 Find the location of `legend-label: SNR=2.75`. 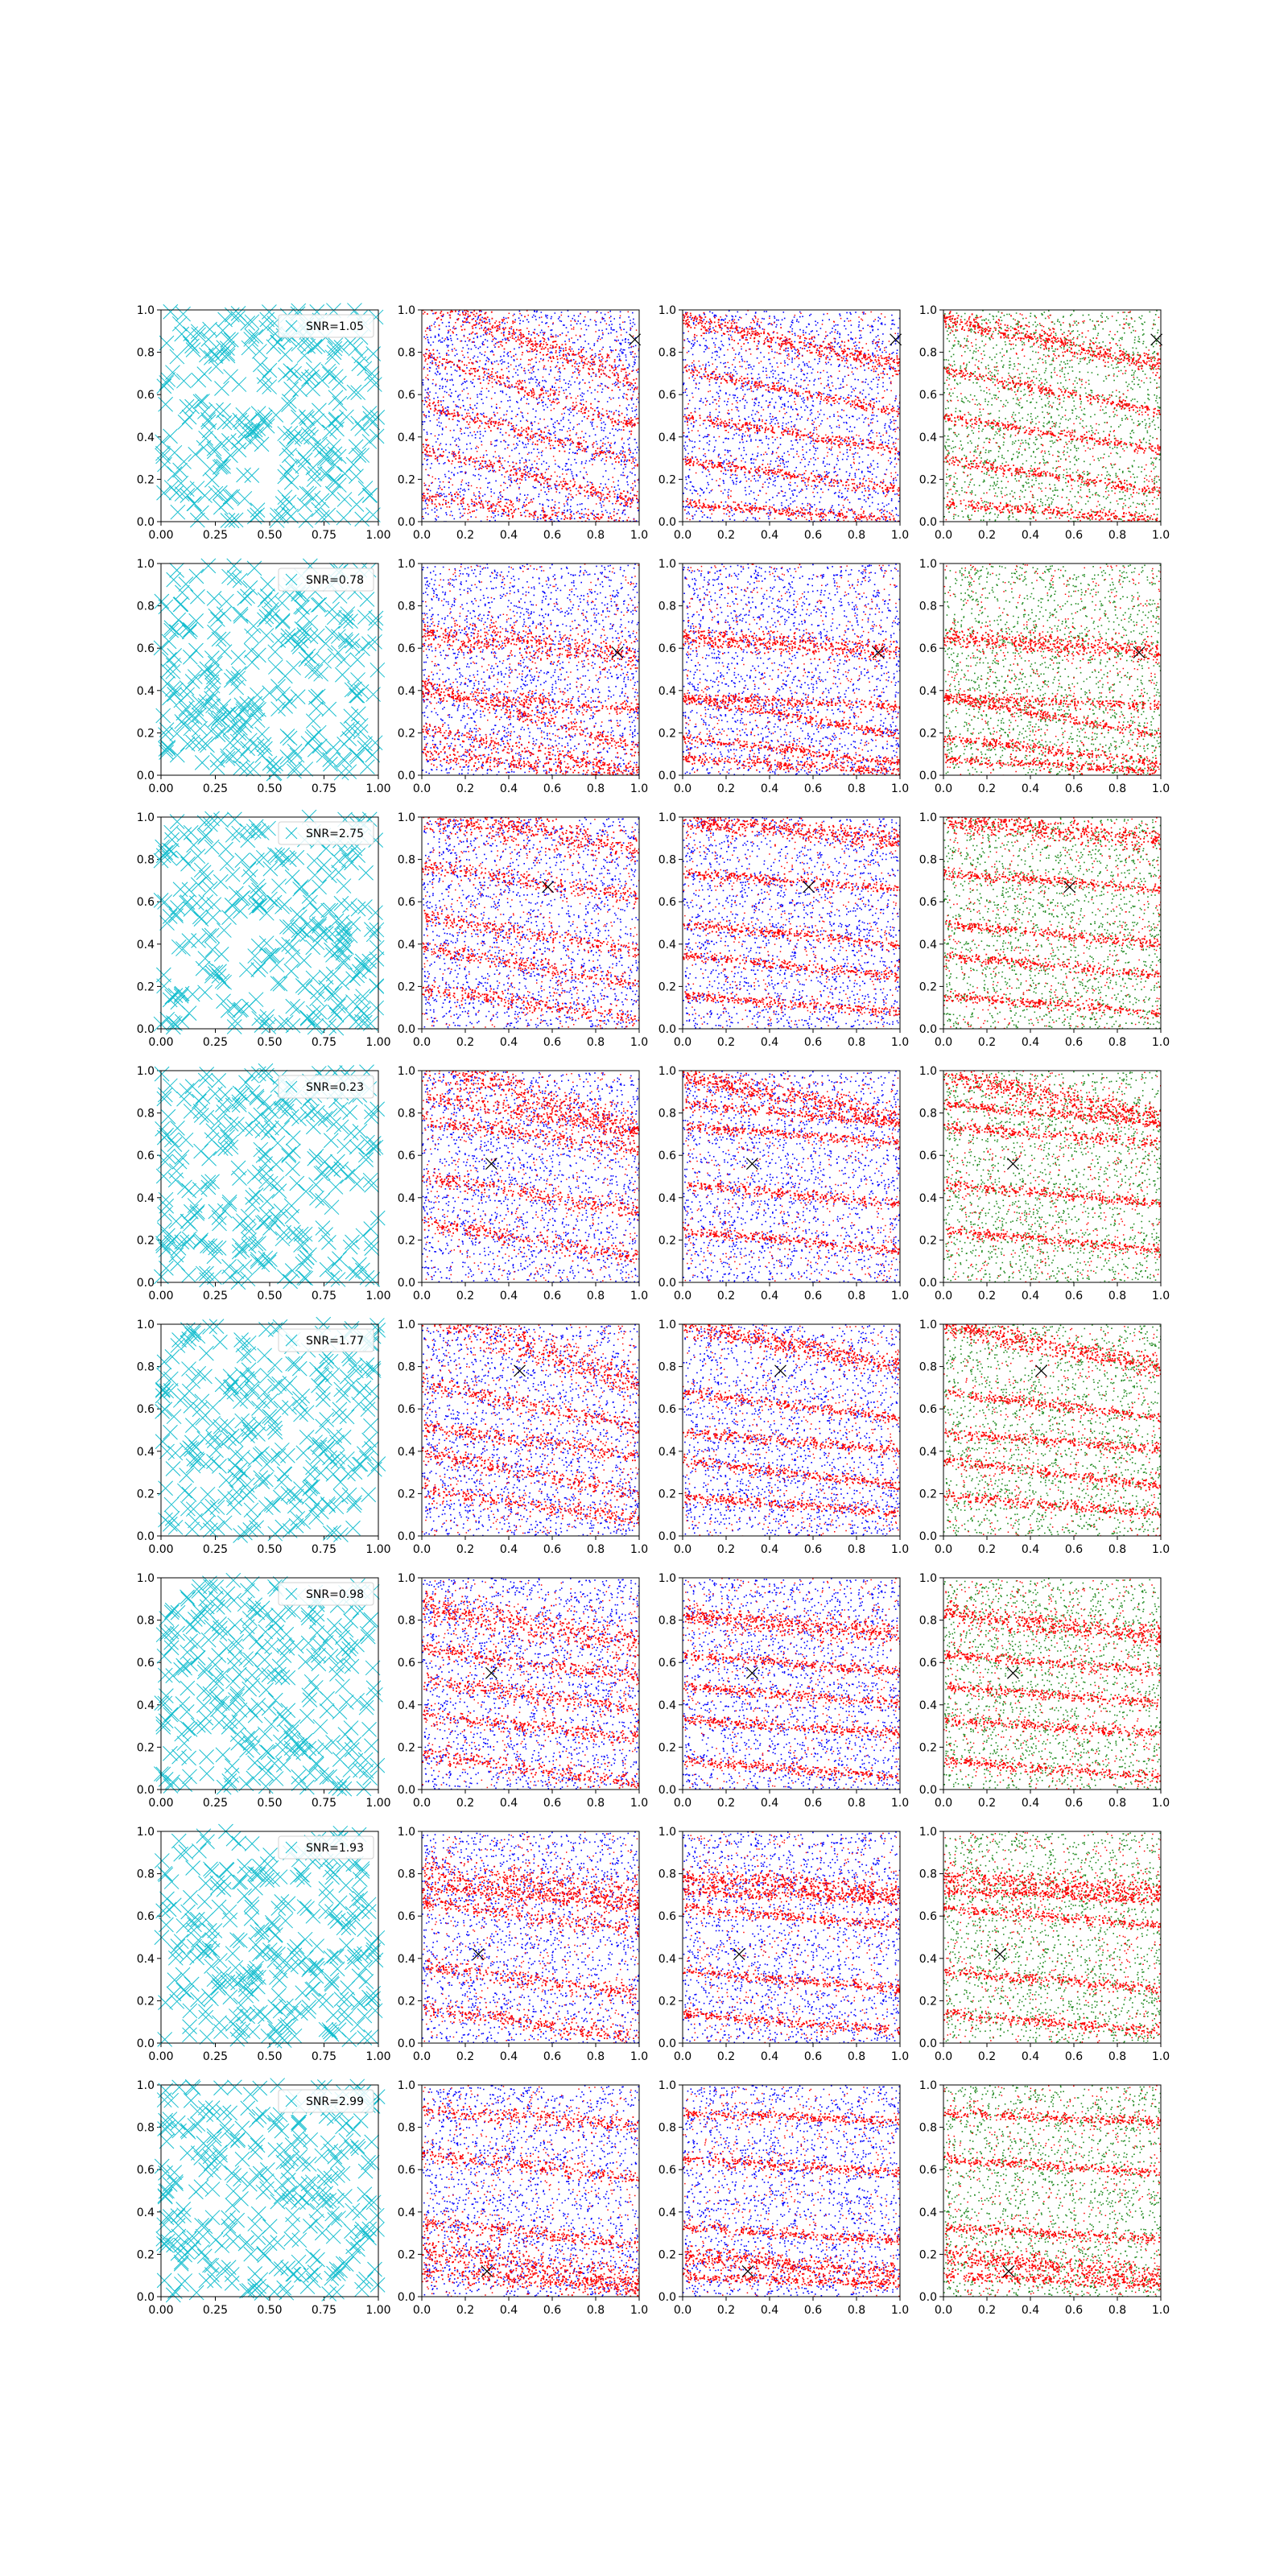

legend-label: SNR=2.75 is located at coordinates (335, 834).